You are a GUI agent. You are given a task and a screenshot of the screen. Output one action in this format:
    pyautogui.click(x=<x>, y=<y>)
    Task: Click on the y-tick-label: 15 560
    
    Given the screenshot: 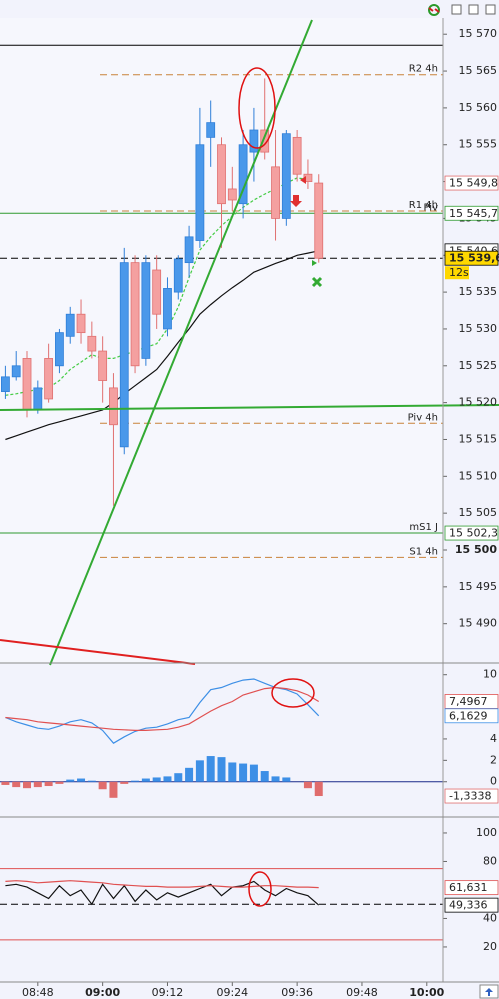 What is the action you would take?
    pyautogui.click(x=478, y=107)
    